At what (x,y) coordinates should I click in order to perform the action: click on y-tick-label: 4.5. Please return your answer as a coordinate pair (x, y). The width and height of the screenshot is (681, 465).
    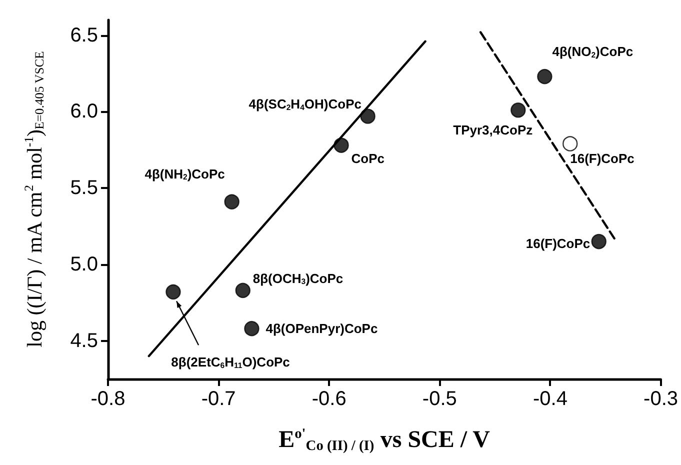
    Looking at the image, I should click on (84, 341).